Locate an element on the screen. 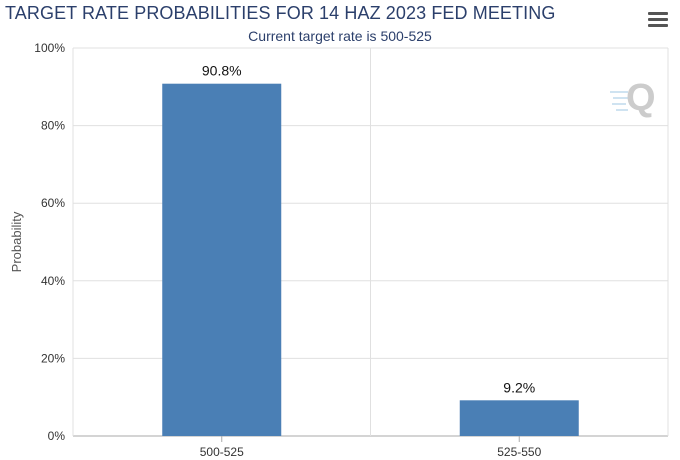 The height and width of the screenshot is (460, 680). y-tick-label: 60% is located at coordinates (53, 203).